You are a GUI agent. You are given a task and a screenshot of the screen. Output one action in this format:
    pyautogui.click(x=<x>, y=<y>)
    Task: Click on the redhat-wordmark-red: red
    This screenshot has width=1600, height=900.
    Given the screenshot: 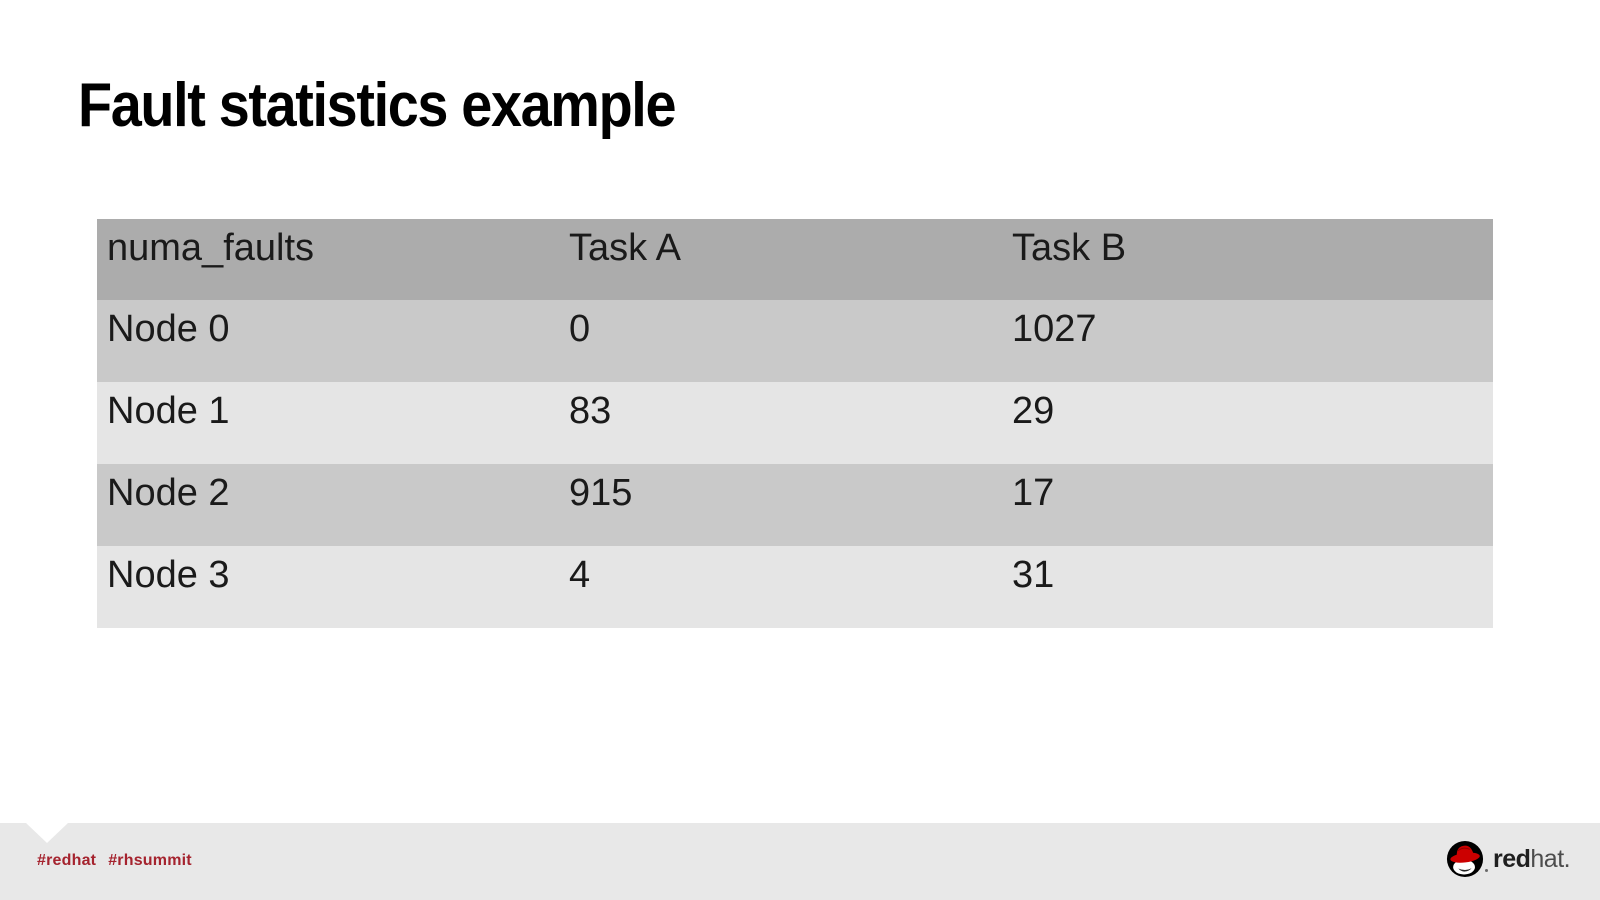 What is the action you would take?
    pyautogui.click(x=1512, y=859)
    